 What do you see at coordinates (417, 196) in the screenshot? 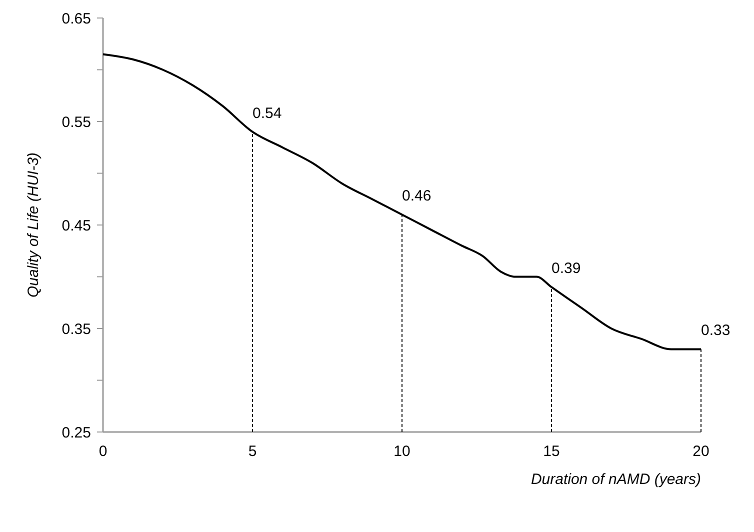
I see `annotation: 0.46` at bounding box center [417, 196].